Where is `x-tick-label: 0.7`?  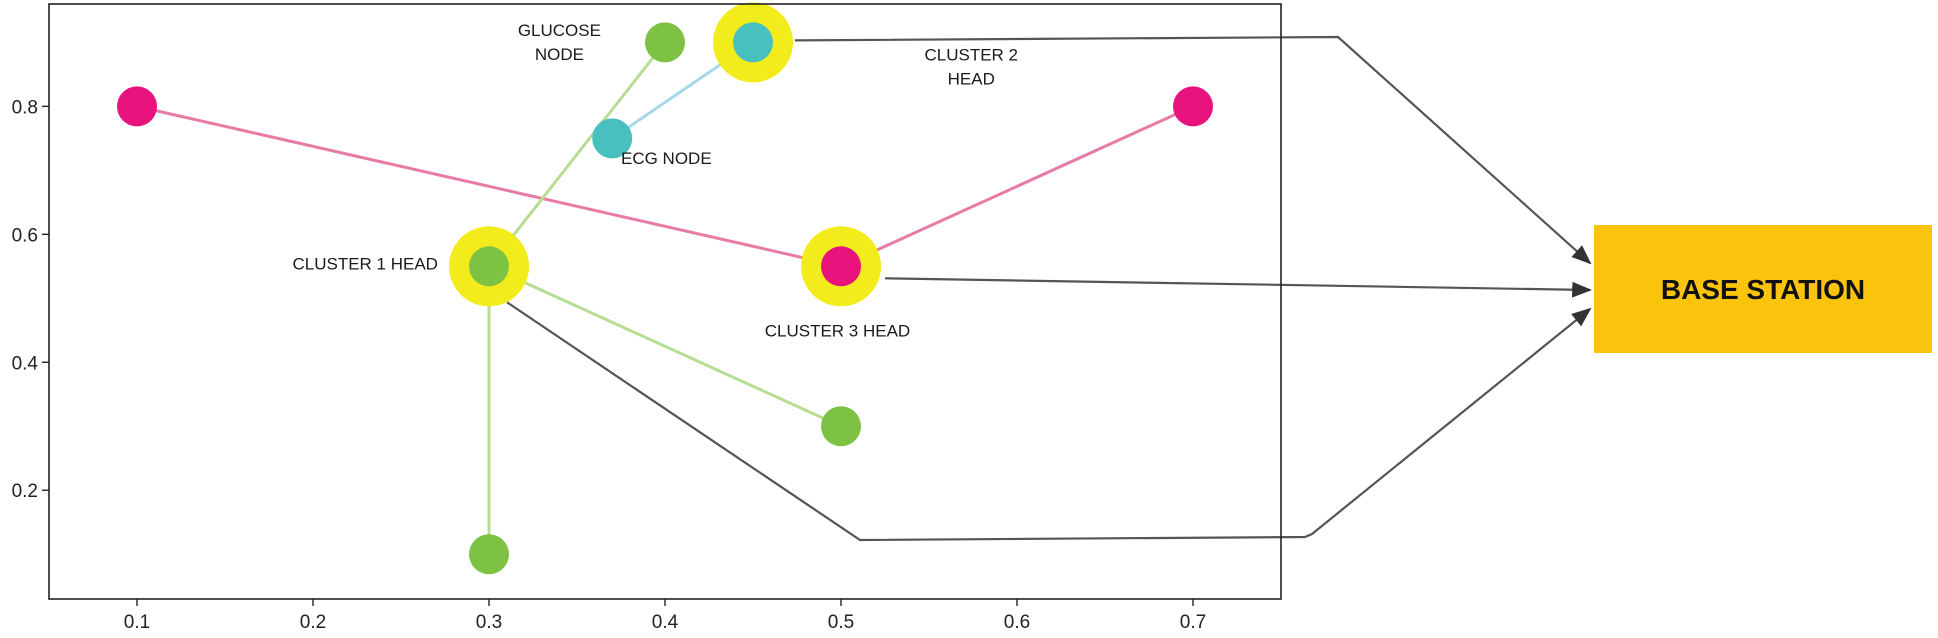 x-tick-label: 0.7 is located at coordinates (1193, 622).